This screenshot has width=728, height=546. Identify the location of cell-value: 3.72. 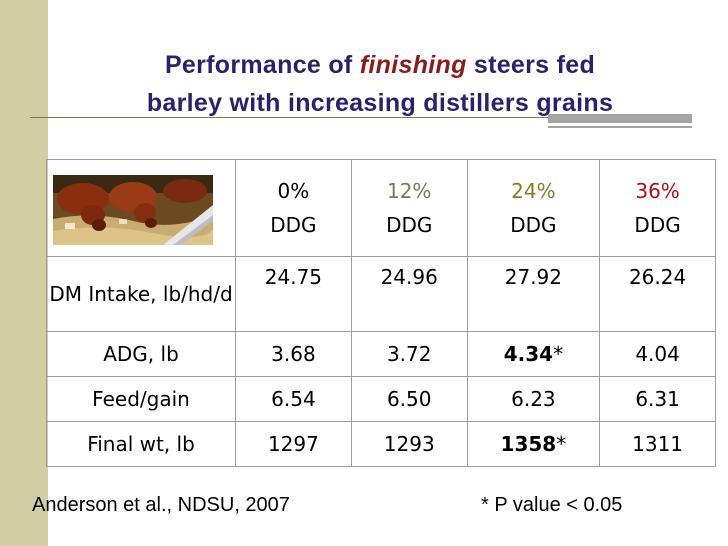
(409, 354).